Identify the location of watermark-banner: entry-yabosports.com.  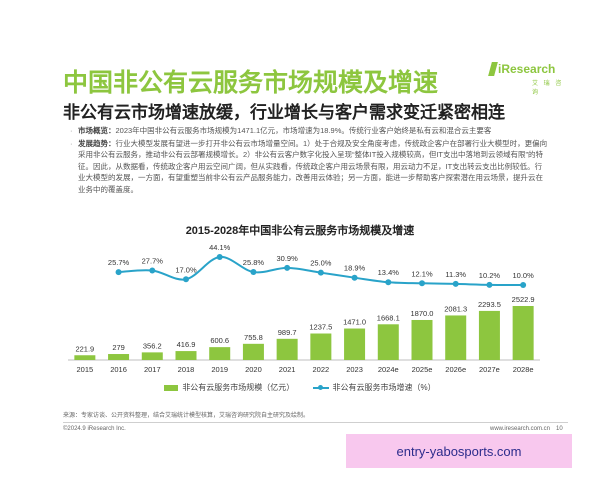
(459, 451).